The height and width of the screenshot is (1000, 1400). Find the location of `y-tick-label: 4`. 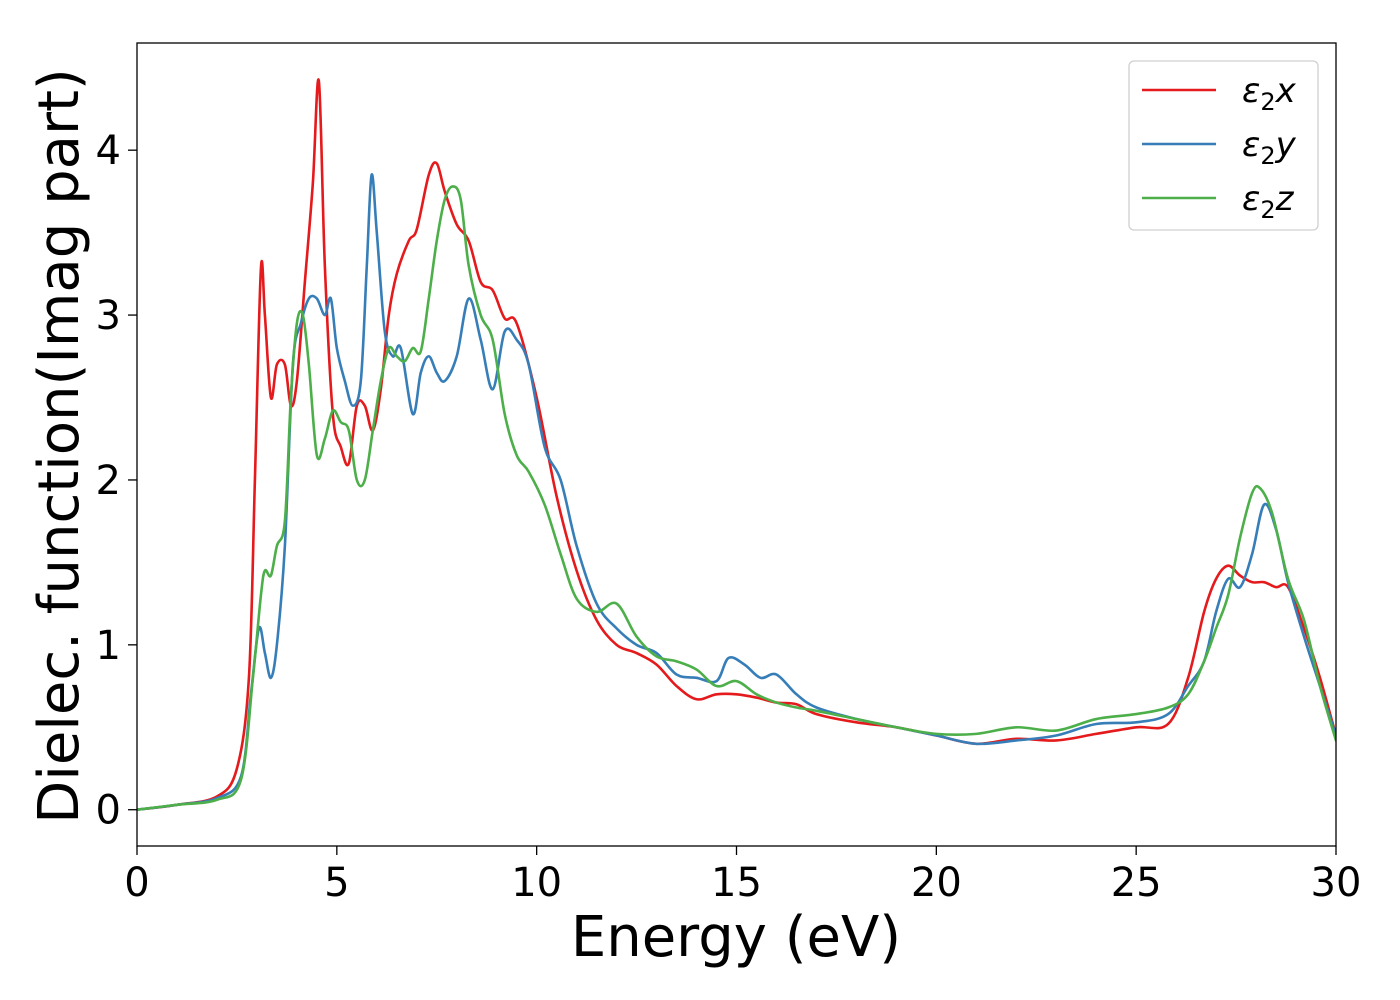

y-tick-label: 4 is located at coordinates (108, 151).